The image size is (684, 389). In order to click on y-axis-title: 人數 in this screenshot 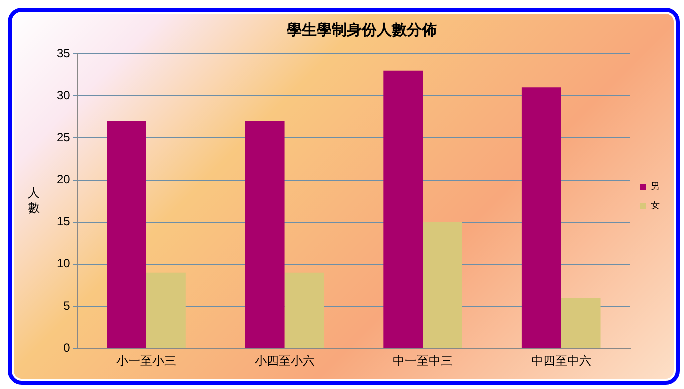, I will do `click(34, 200)`.